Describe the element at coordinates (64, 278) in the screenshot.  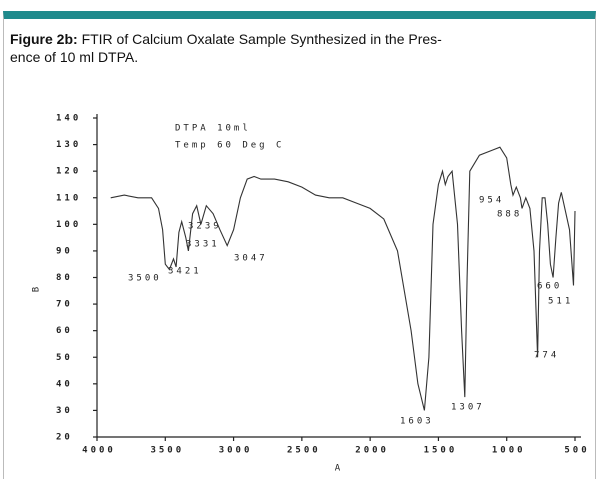
I see `y-tick-label: 80` at that location.